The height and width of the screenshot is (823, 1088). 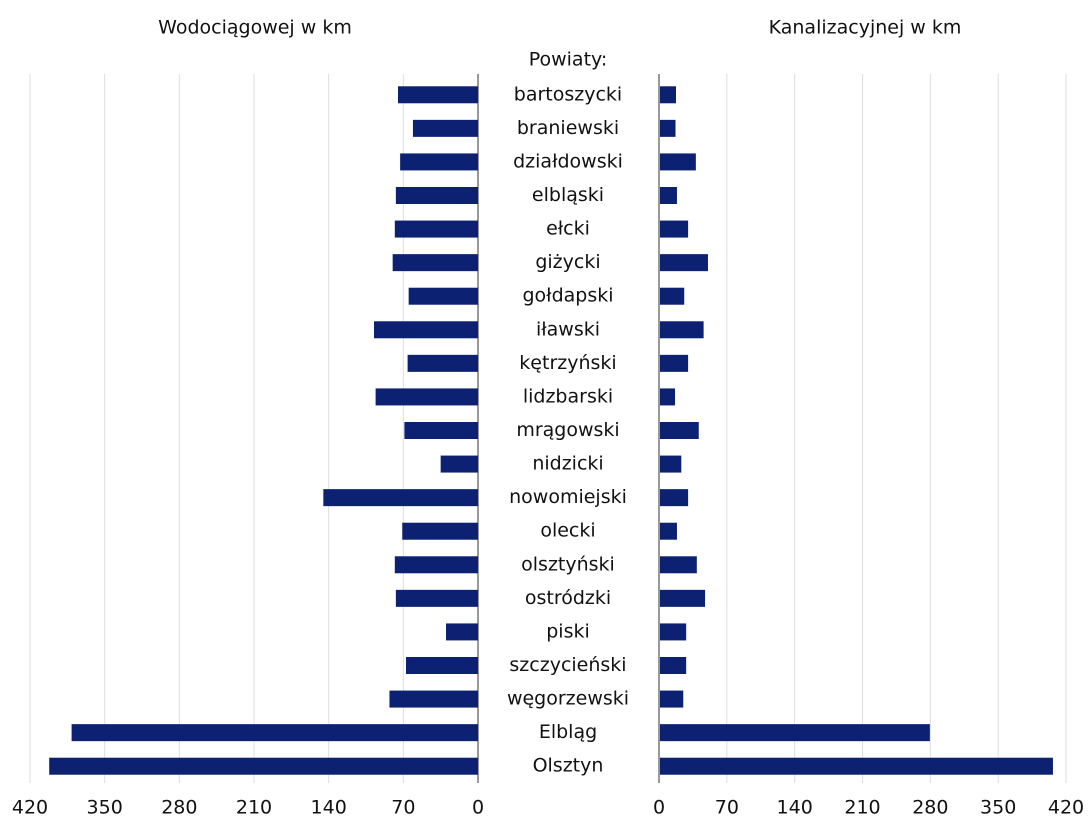 What do you see at coordinates (568, 497) in the screenshot?
I see `category-label: nowomiejski` at bounding box center [568, 497].